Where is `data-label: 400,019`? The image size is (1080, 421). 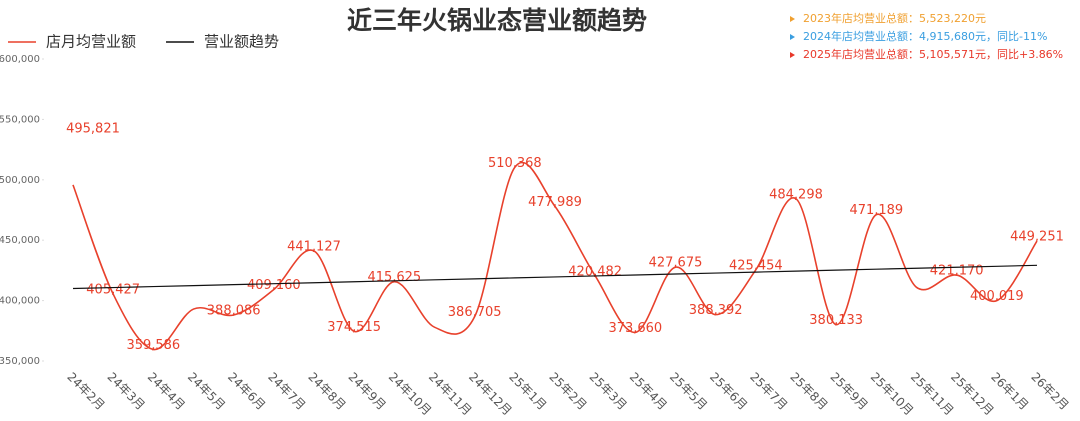
data-label: 400,019 is located at coordinates (997, 296).